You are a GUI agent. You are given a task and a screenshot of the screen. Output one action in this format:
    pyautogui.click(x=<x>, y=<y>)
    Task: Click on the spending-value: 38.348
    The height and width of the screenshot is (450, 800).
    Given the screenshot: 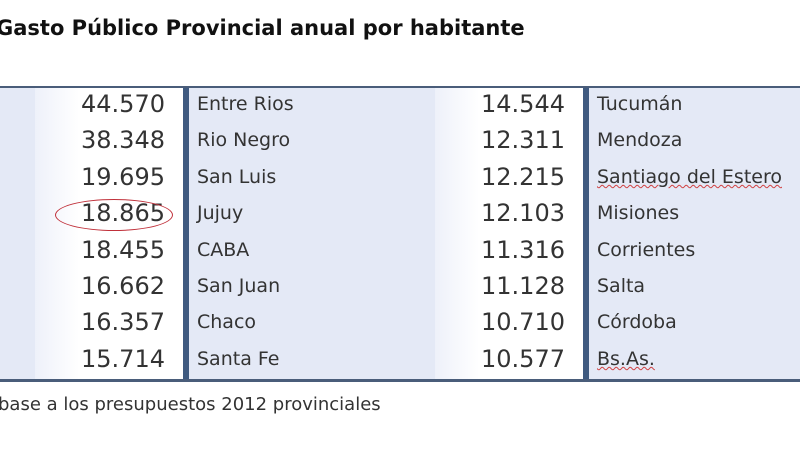 What is the action you would take?
    pyautogui.click(x=123, y=140)
    